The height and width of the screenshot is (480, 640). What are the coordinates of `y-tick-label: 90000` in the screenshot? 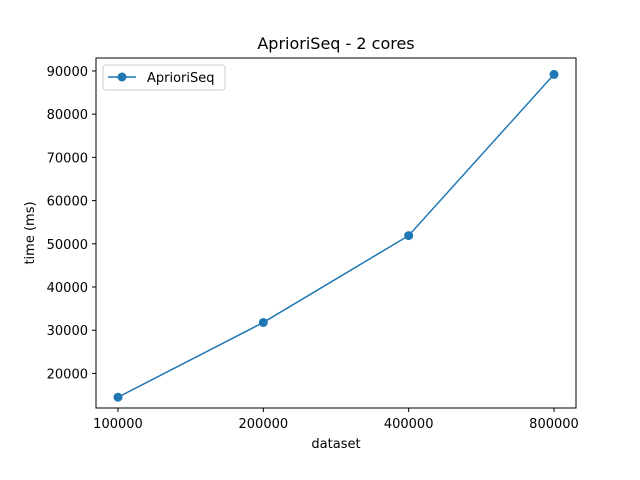 It's located at (67, 72).